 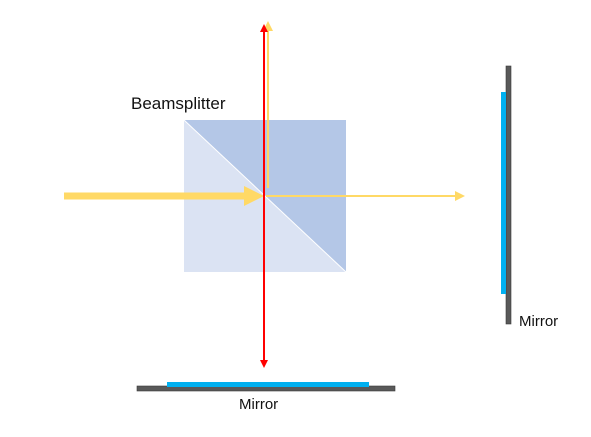 I want to click on input-beam, so click(x=164, y=196).